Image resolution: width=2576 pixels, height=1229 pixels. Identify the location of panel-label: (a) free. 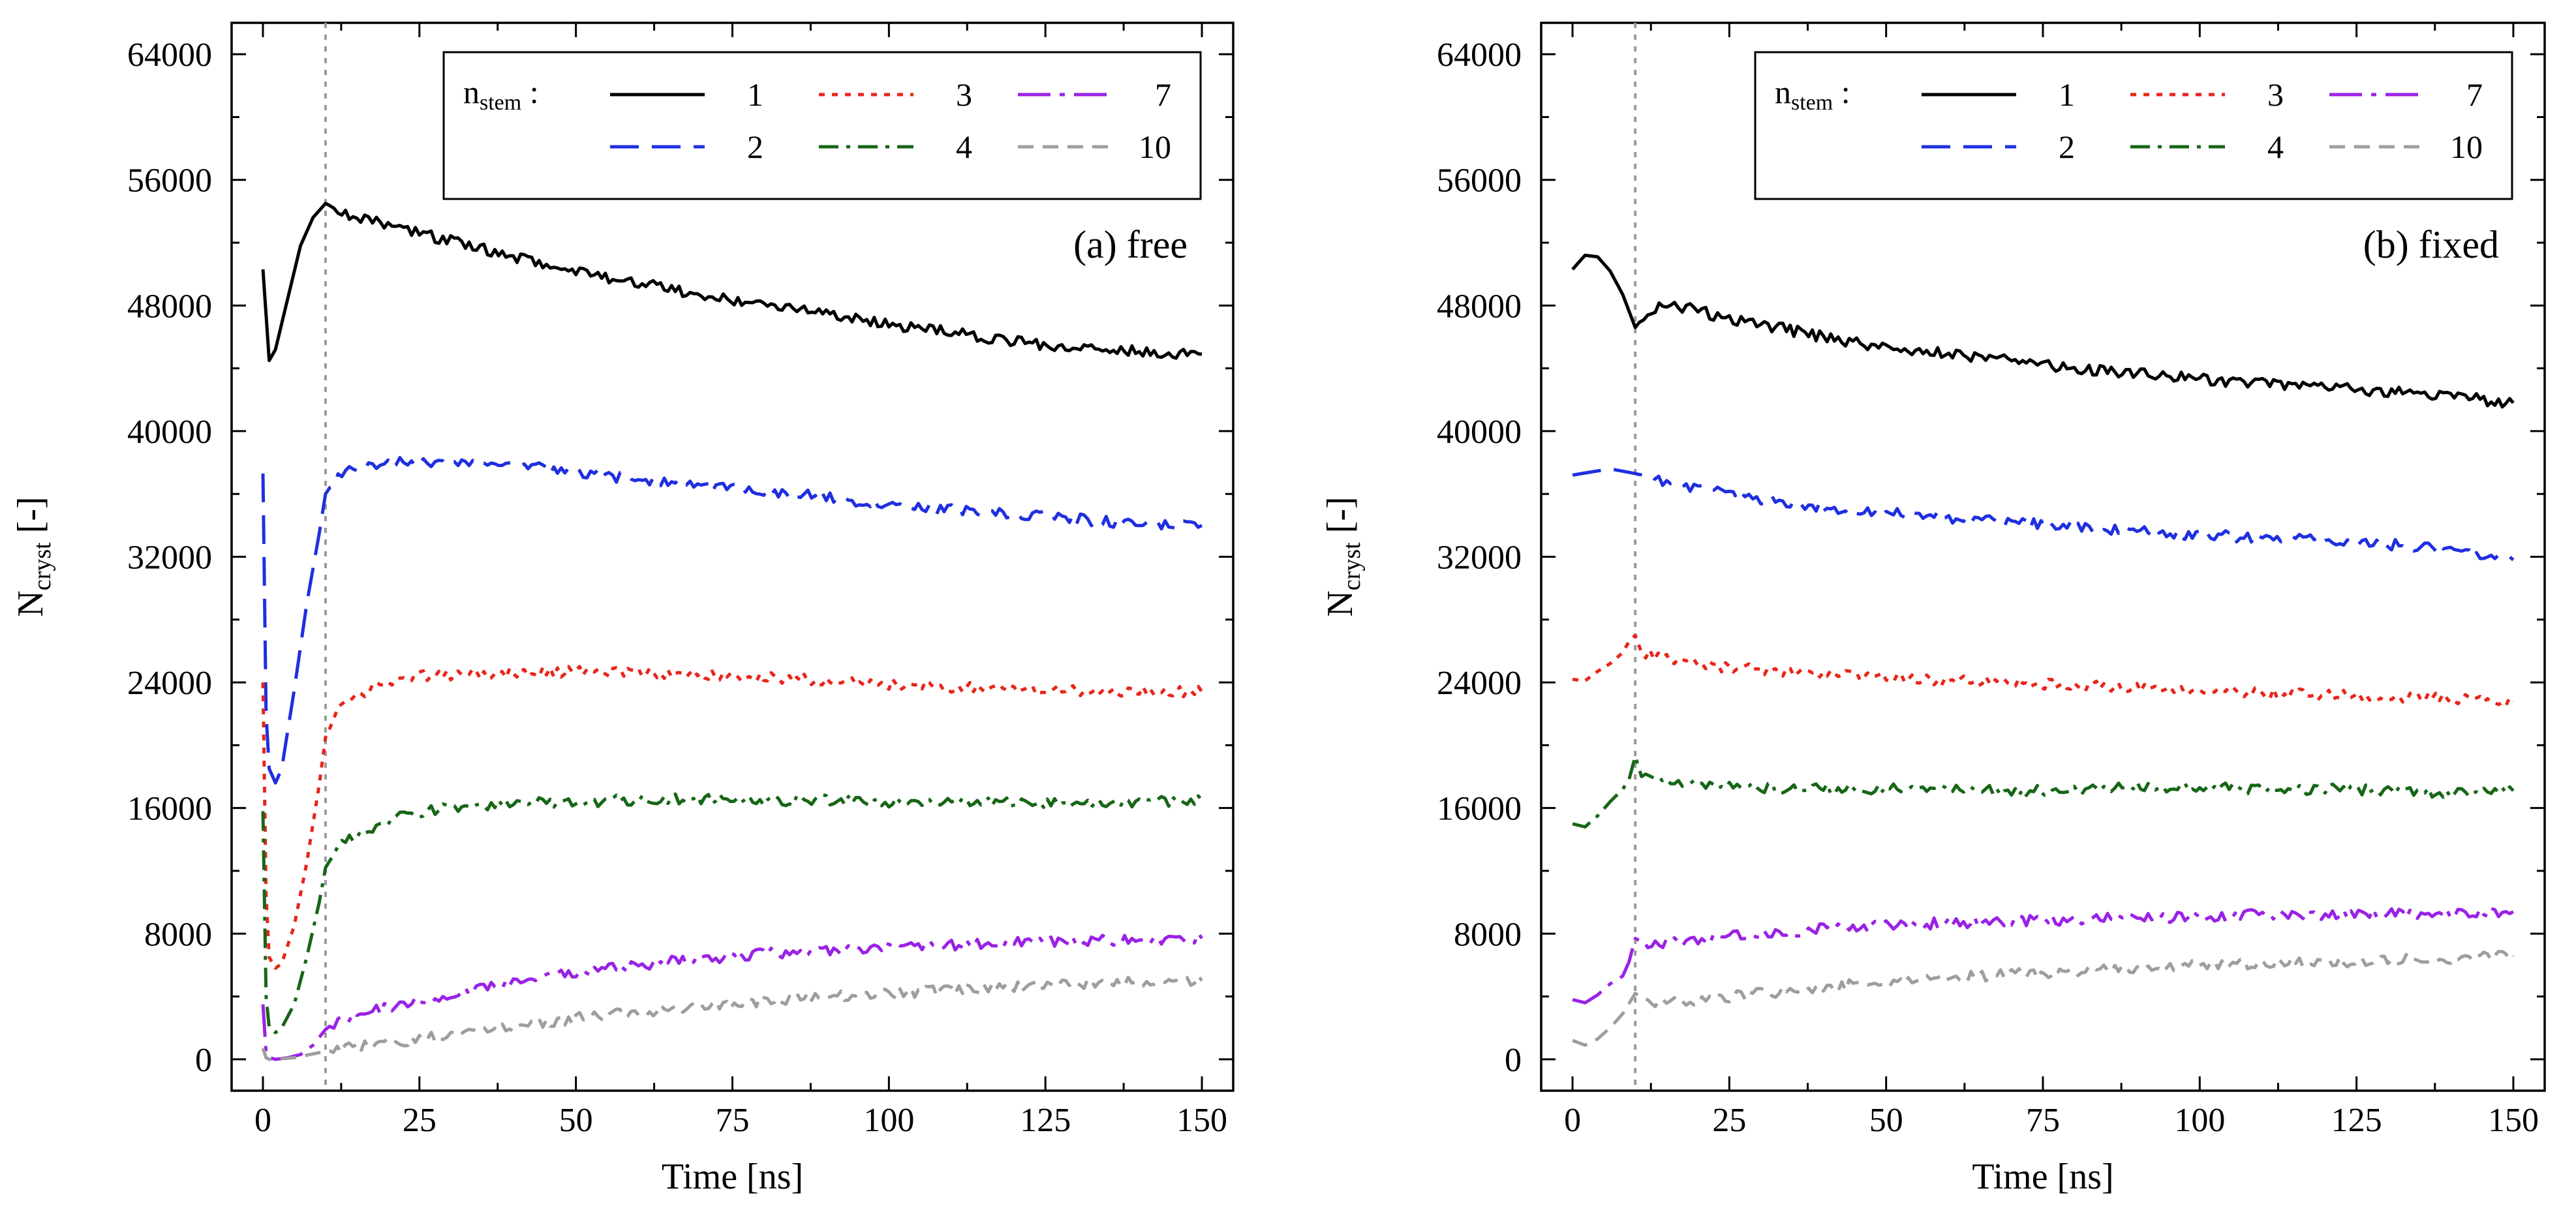
(1130, 244).